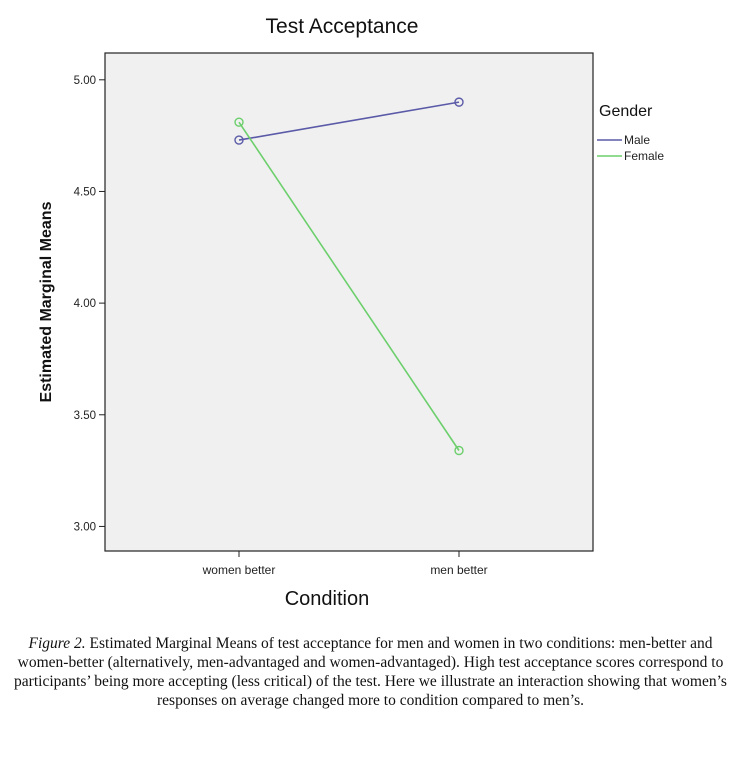  Describe the element at coordinates (239, 570) in the screenshot. I see `x-tick-label: women better` at that location.